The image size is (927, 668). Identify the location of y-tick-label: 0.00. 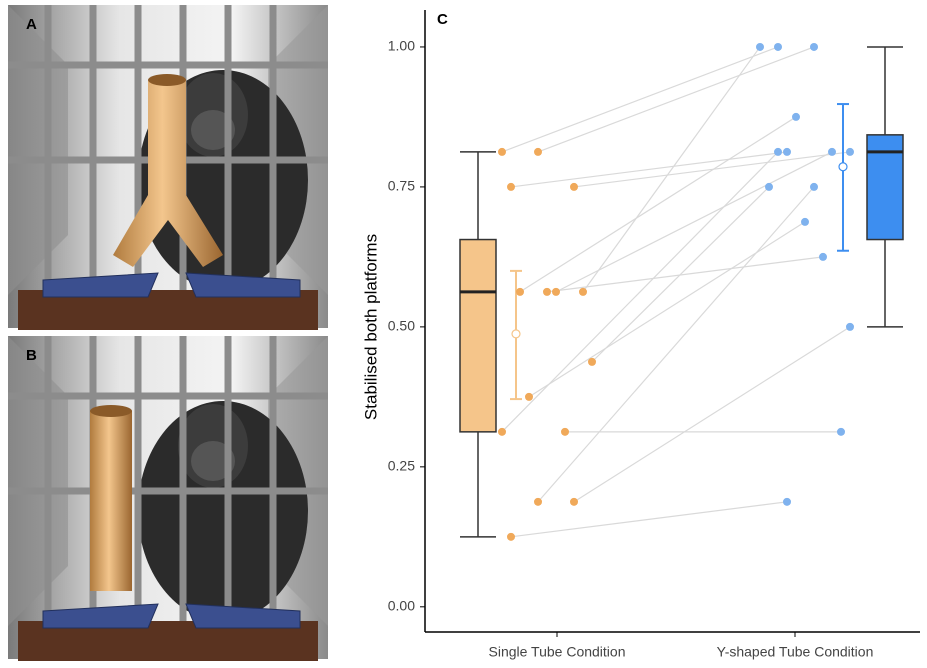
(401, 606).